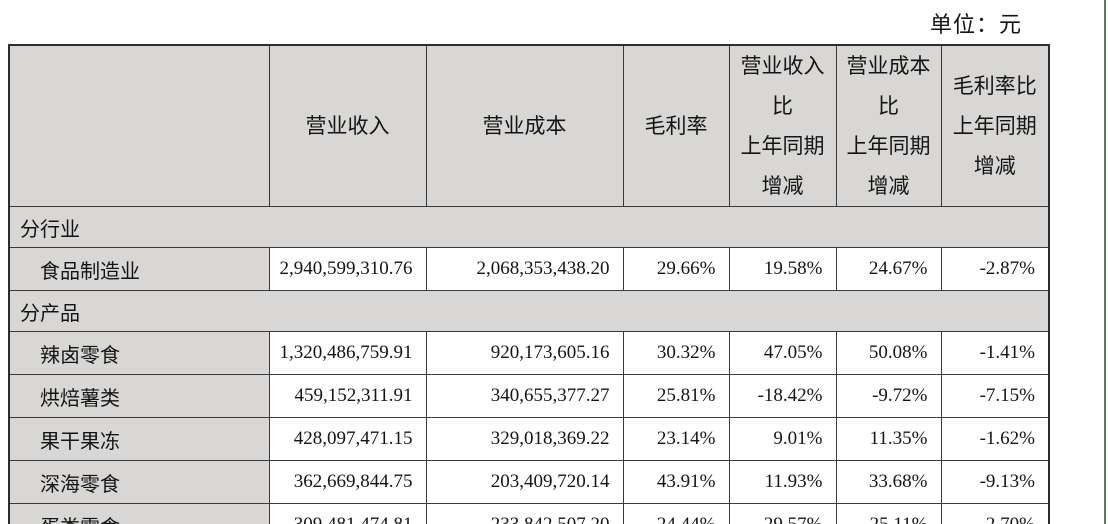  What do you see at coordinates (782, 482) in the screenshot?
I see `value-cell: 11.93%` at bounding box center [782, 482].